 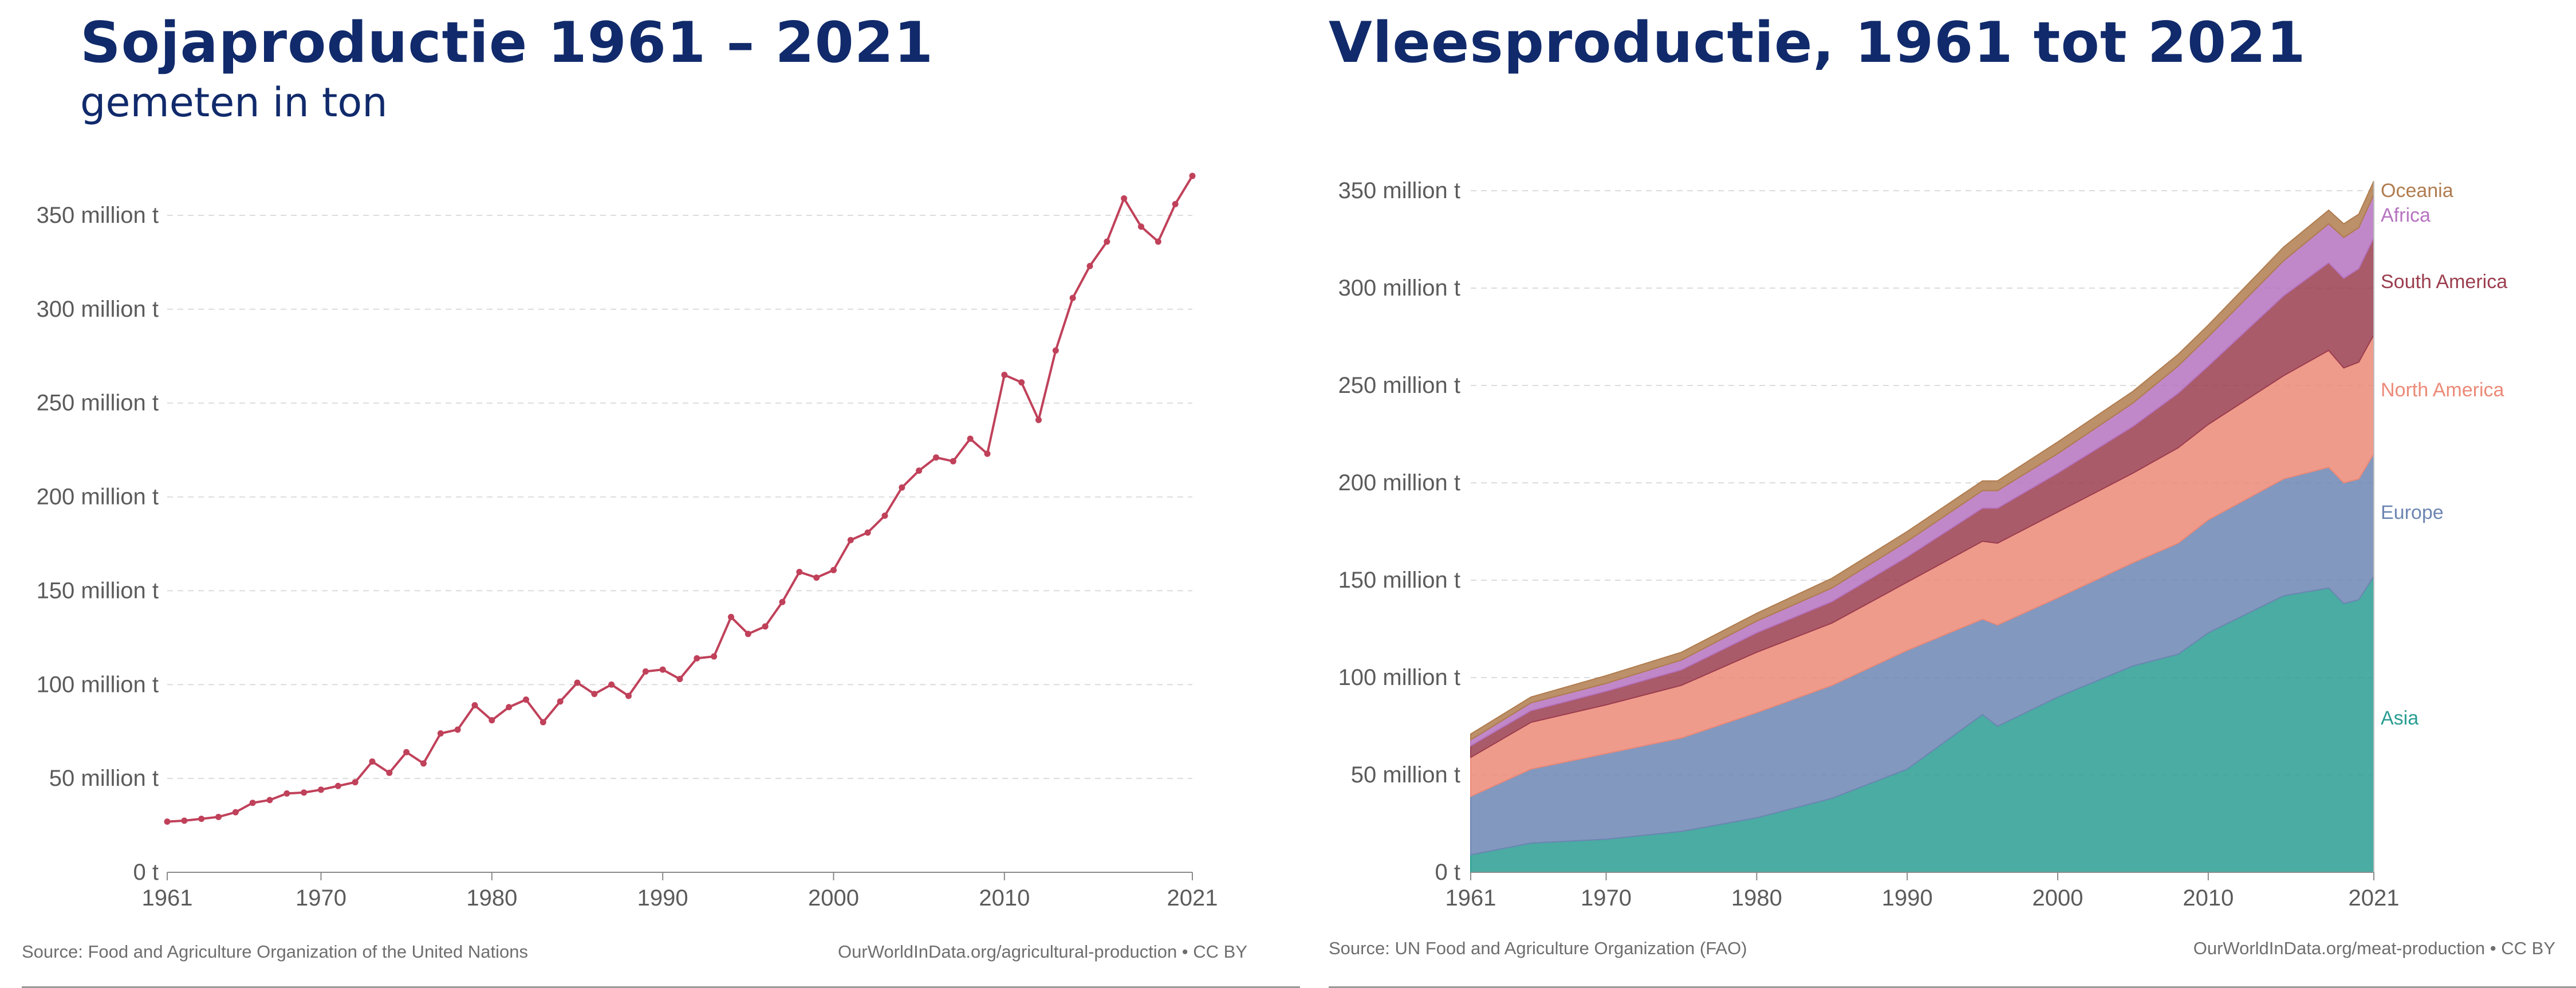 What do you see at coordinates (234, 103) in the screenshot?
I see `chart-subtitle: gemeten in ton` at bounding box center [234, 103].